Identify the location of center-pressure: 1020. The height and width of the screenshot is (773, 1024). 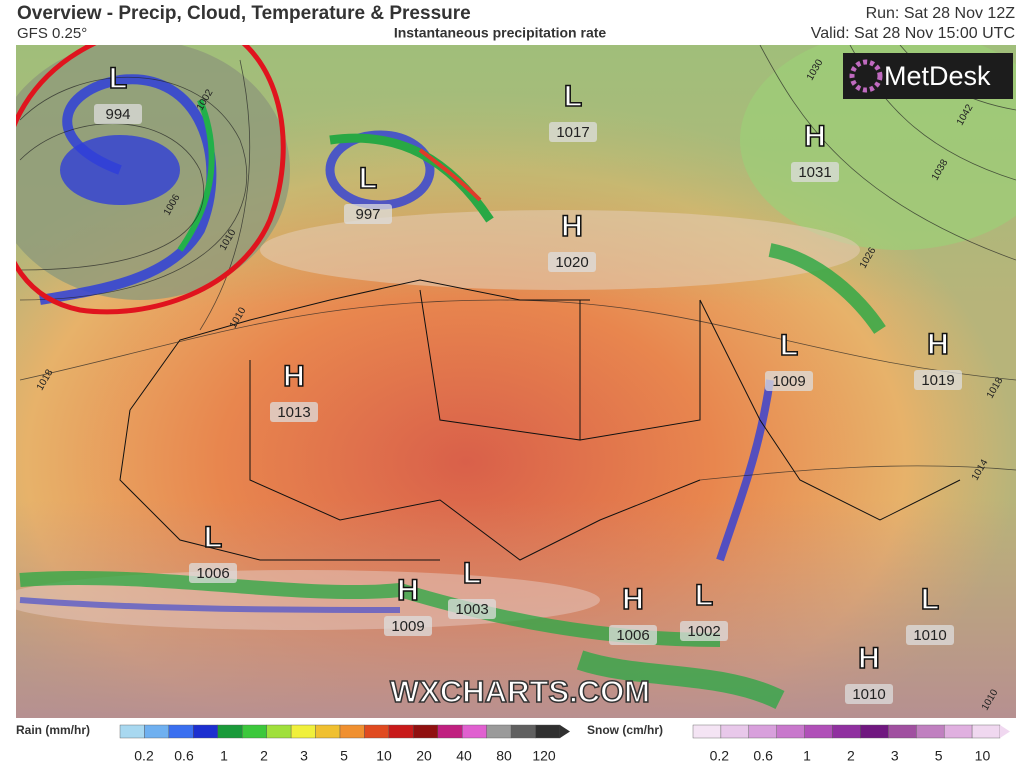
(571, 262).